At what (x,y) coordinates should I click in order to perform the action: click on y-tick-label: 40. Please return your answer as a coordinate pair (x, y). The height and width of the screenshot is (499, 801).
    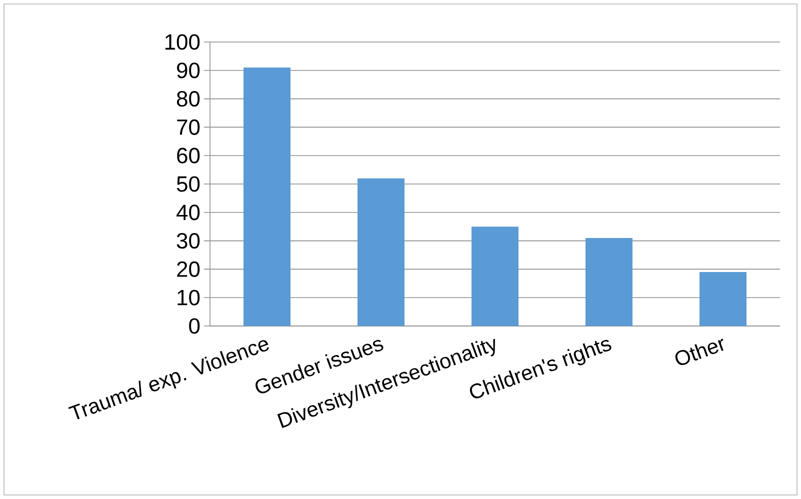
    Looking at the image, I should click on (188, 212).